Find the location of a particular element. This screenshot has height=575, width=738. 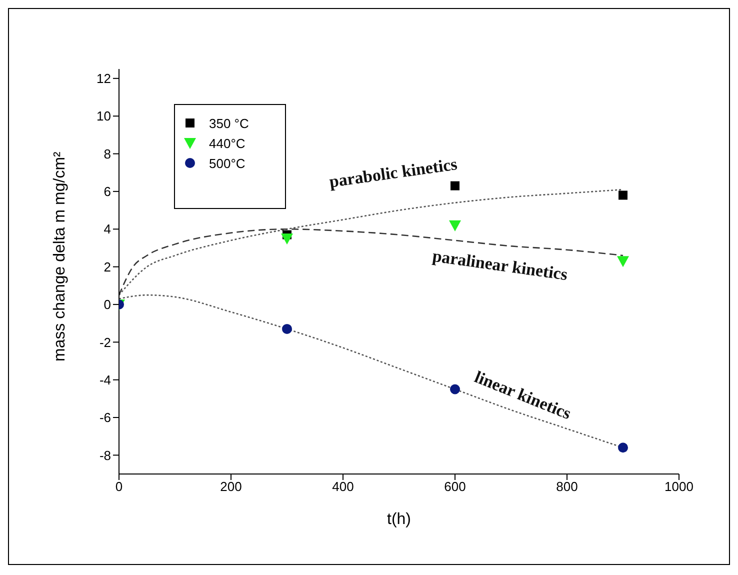

legend-label: 500°C is located at coordinates (227, 163).